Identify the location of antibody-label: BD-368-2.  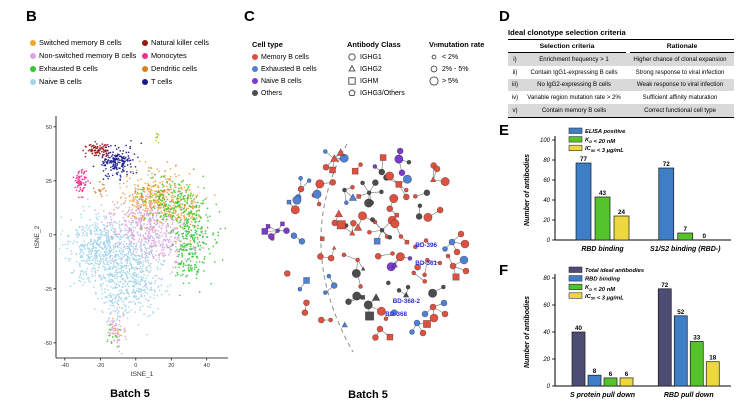
(407, 301).